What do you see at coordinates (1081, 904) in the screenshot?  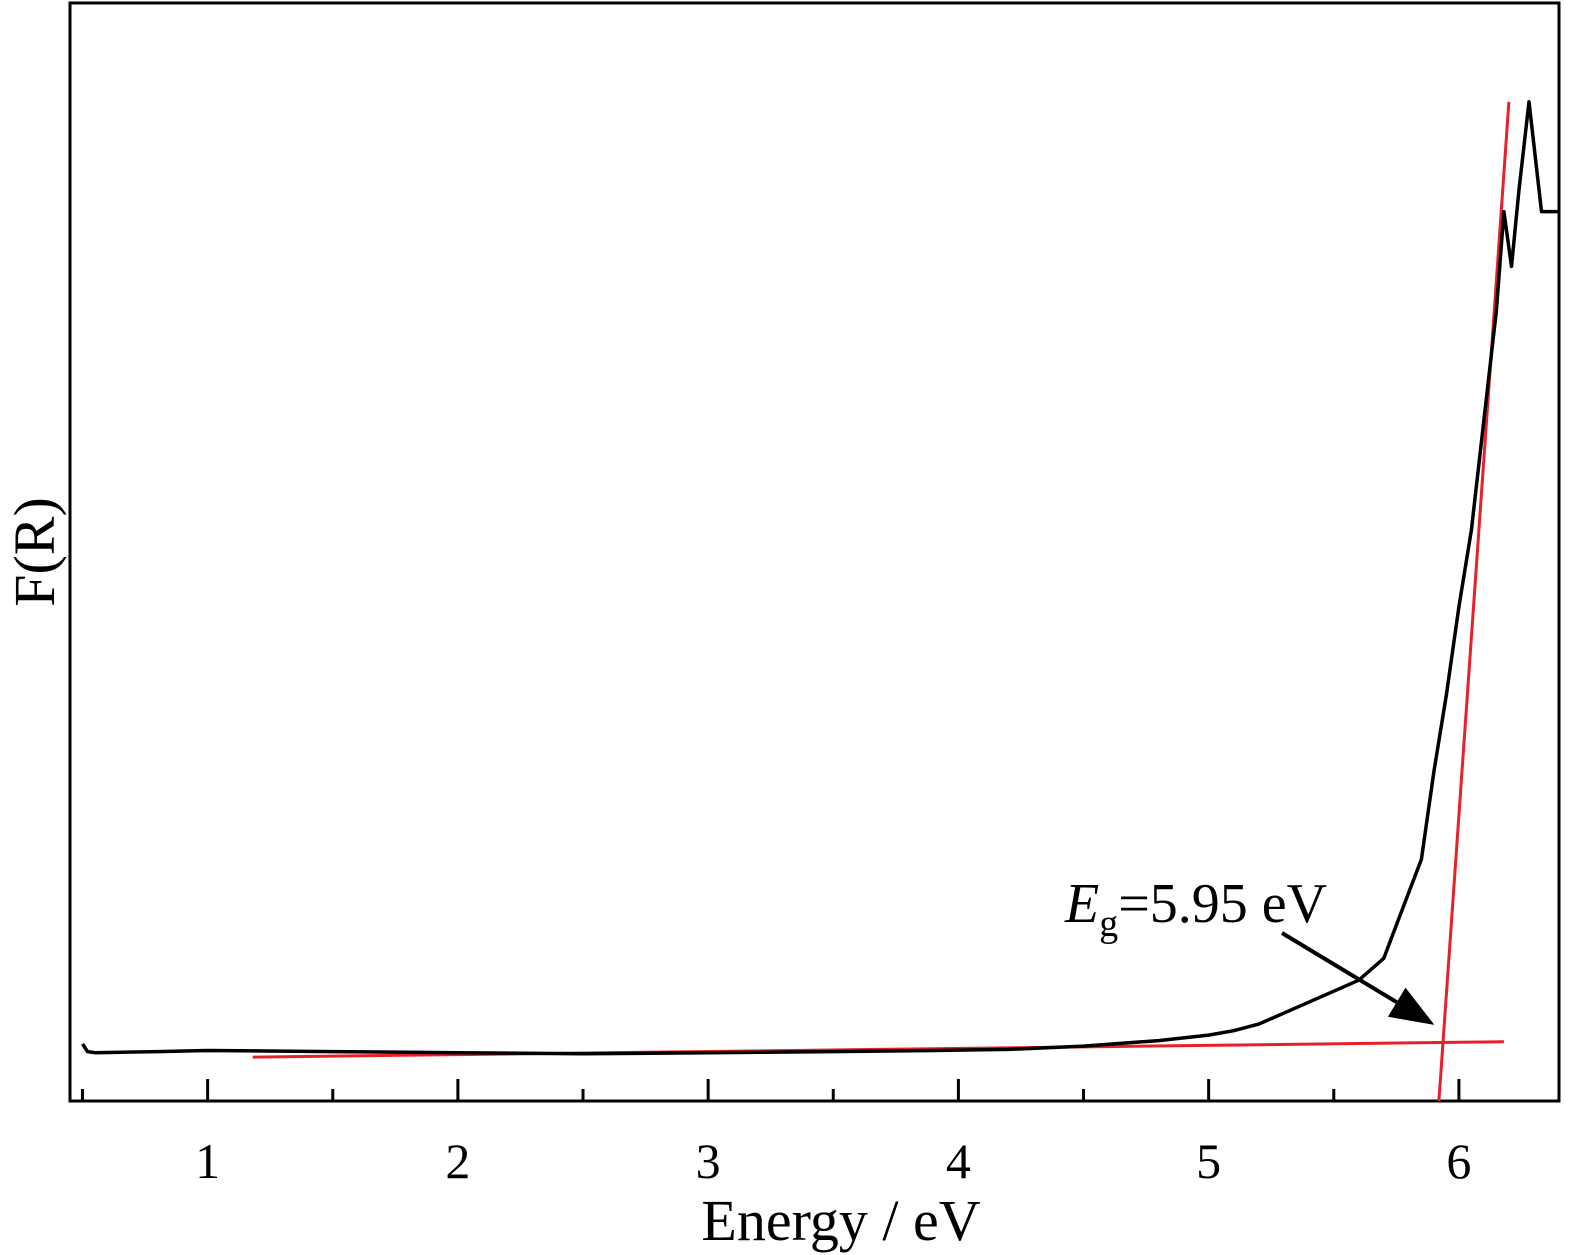 I see `bandgap-symbol: E` at bounding box center [1081, 904].